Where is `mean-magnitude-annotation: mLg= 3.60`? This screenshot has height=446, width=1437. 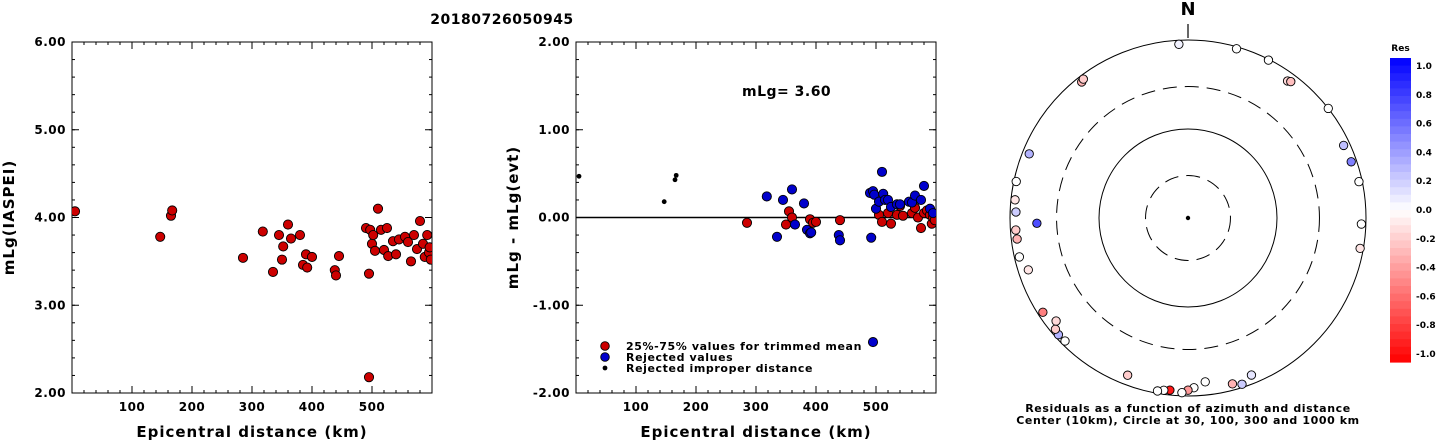
mean-magnitude-annotation: mLg= 3.60 is located at coordinates (786, 92).